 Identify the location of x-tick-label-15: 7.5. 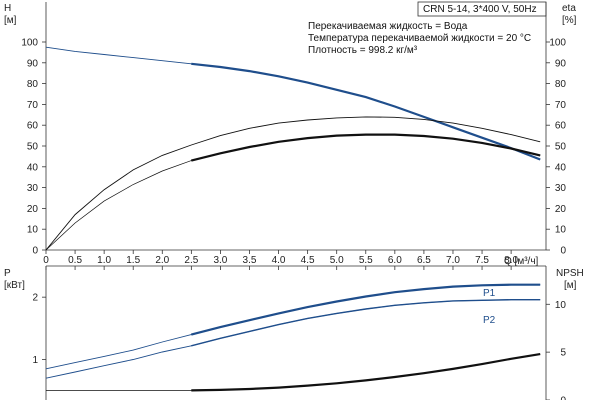
(482, 260).